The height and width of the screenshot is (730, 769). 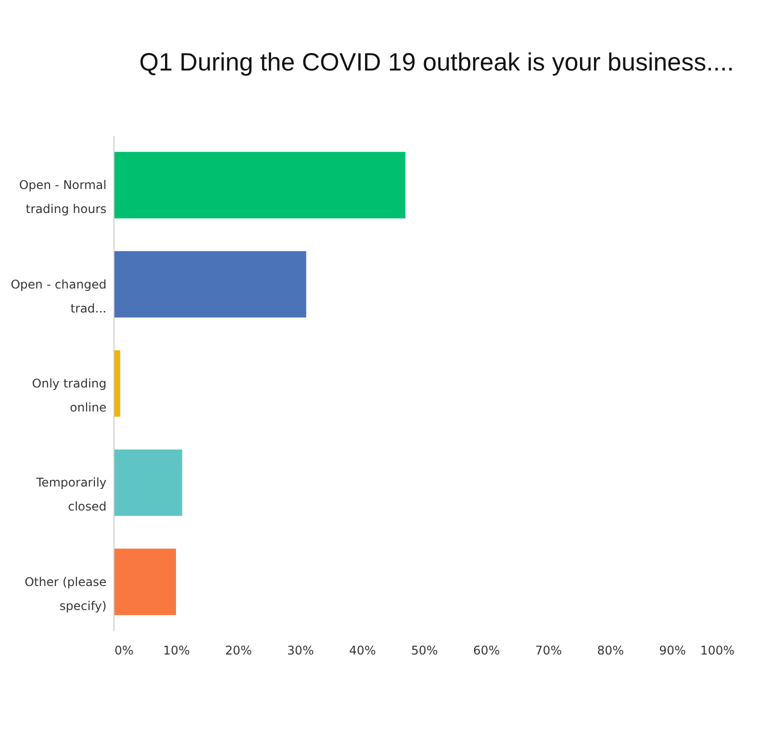 I want to click on x-tick-label: 80%, so click(x=610, y=651).